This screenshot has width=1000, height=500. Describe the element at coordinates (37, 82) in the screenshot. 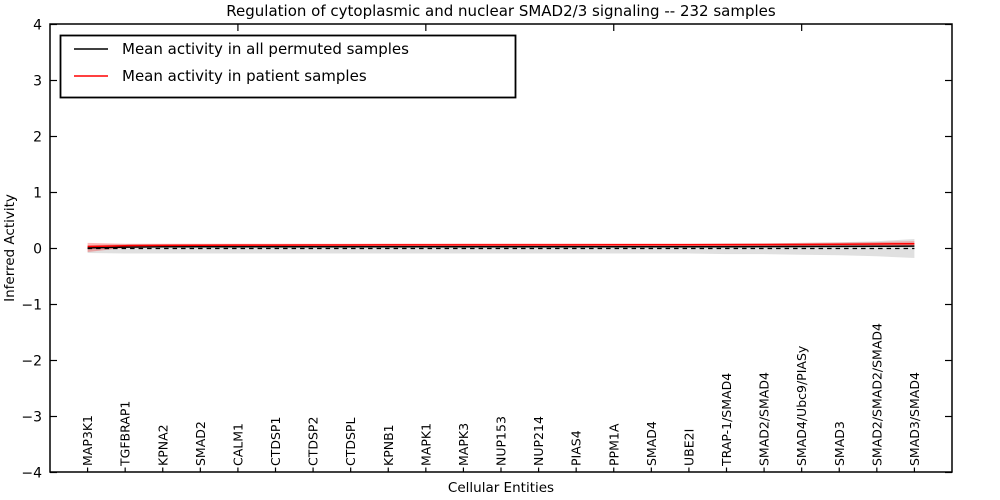

I see `y-tick-label: 3` at that location.